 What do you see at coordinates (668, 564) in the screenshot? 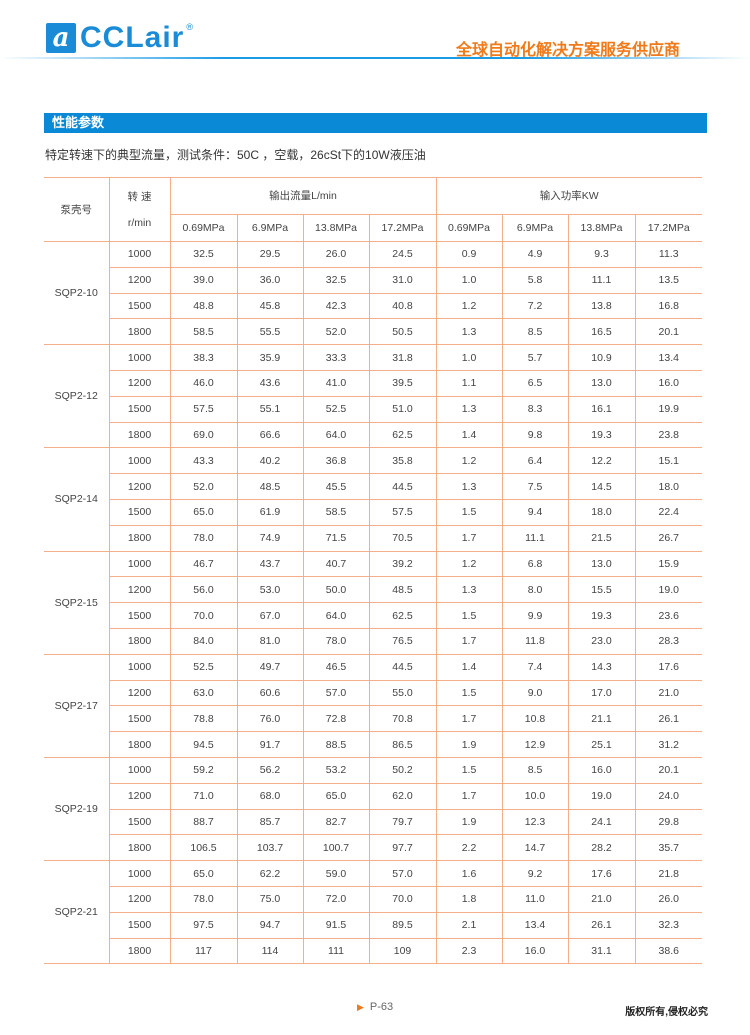
I see `power-cell: 15.9` at bounding box center [668, 564].